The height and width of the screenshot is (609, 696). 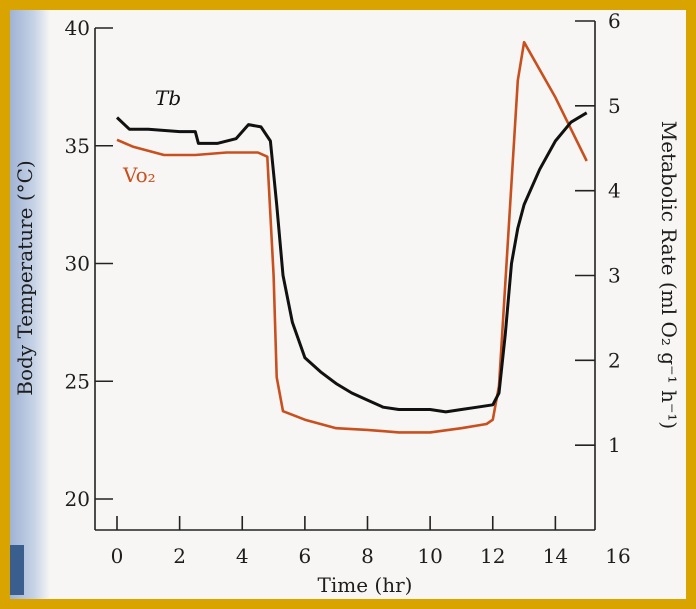 I want to click on x-axis-title: Time (hr), so click(x=365, y=585).